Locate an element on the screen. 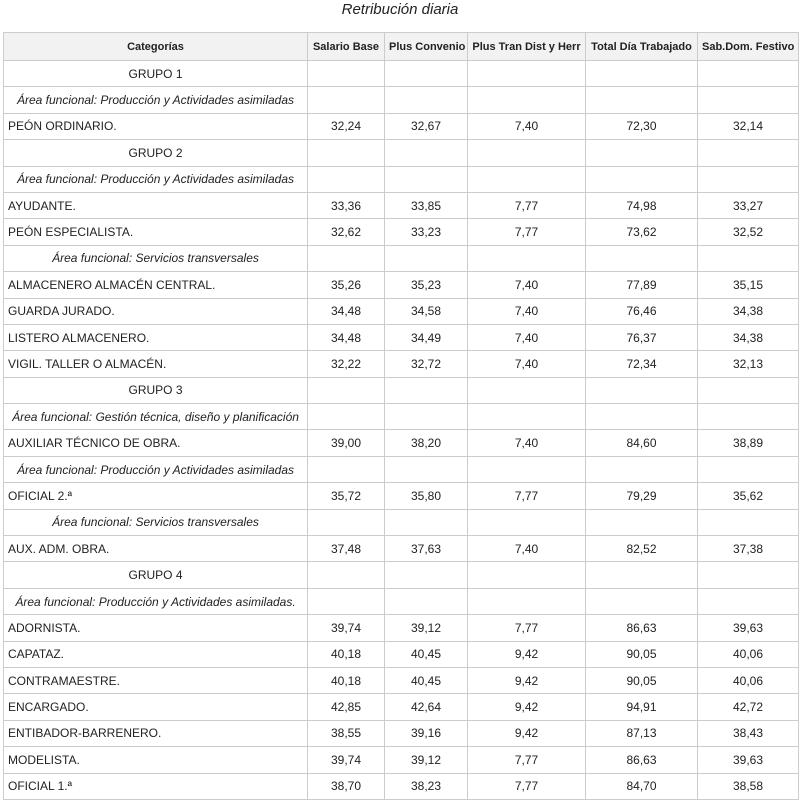 This screenshot has height=806, width=800. category-cell: PEÓN ESPECIALISTA. is located at coordinates (155, 232).